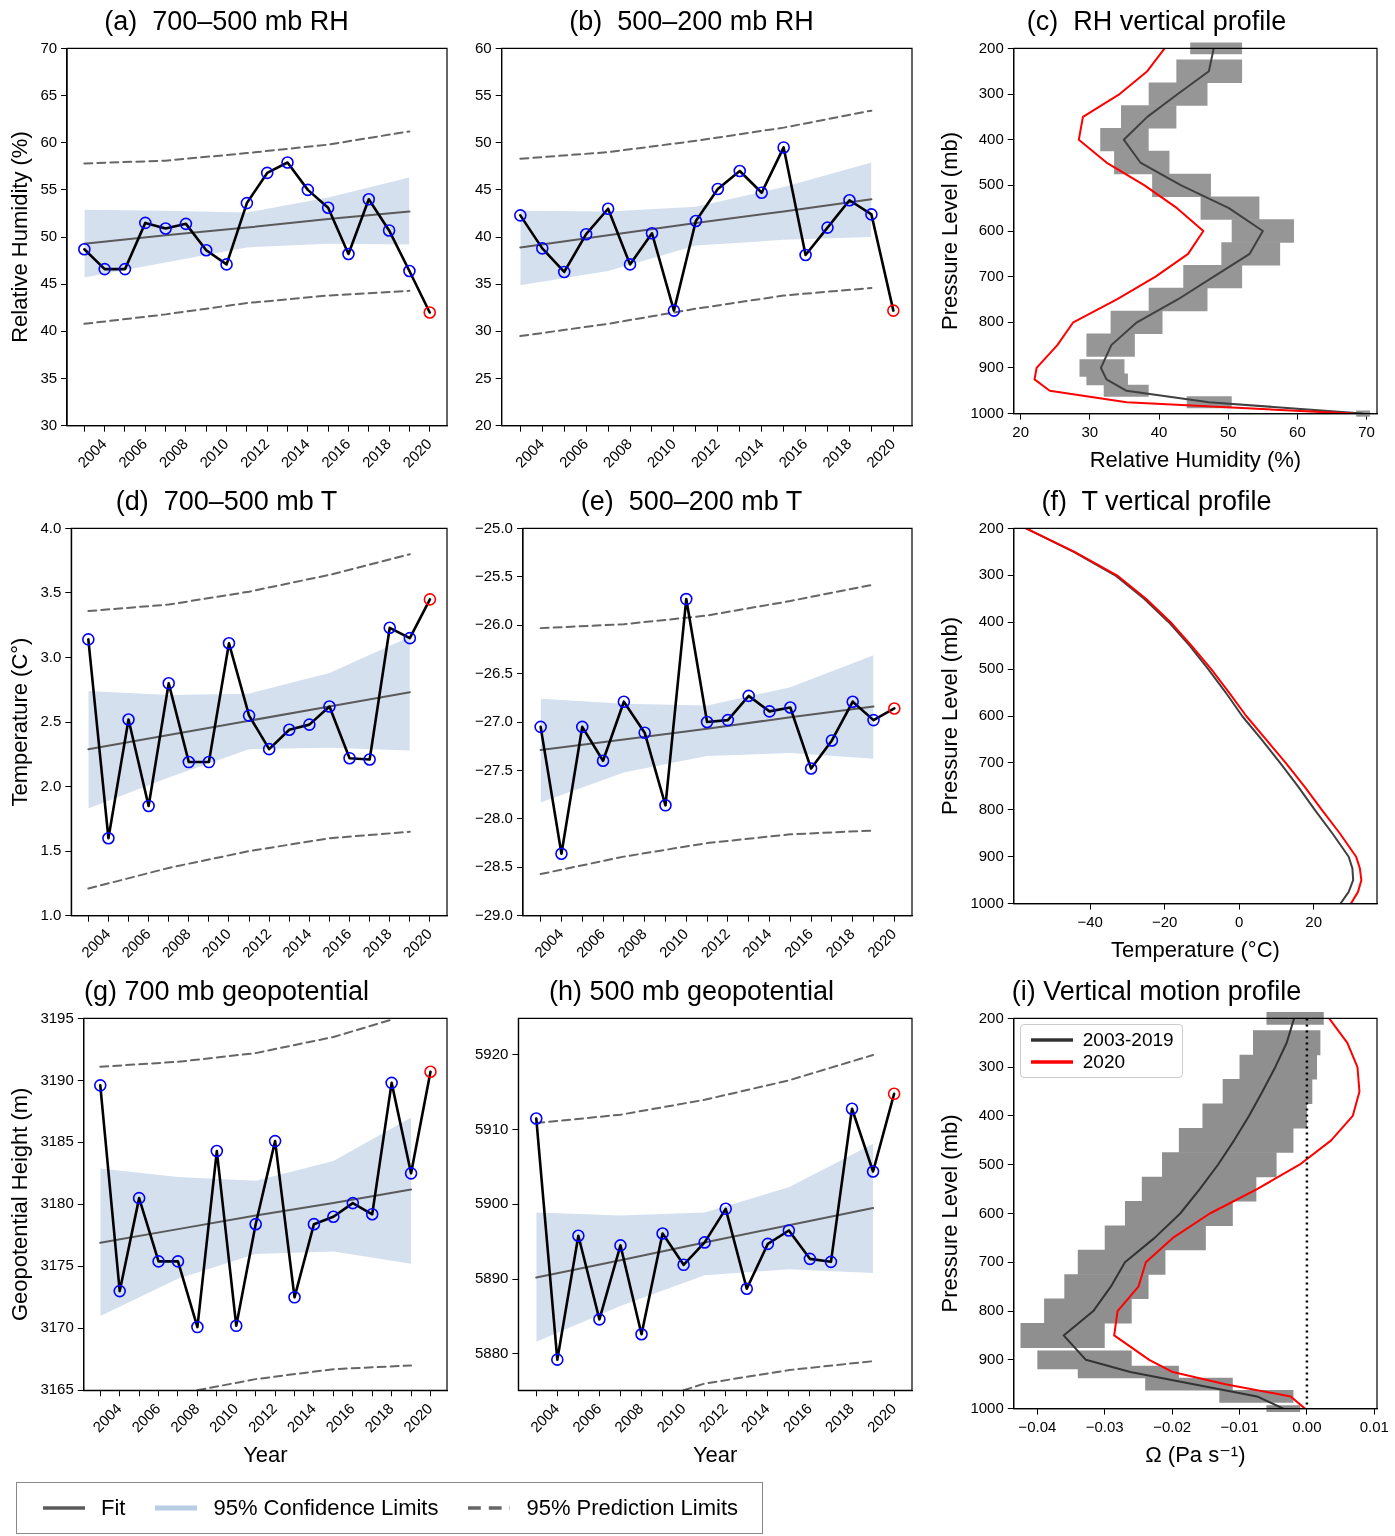  What do you see at coordinates (1239, 1426) in the screenshot?
I see `x-tick-label: −0.01` at bounding box center [1239, 1426].